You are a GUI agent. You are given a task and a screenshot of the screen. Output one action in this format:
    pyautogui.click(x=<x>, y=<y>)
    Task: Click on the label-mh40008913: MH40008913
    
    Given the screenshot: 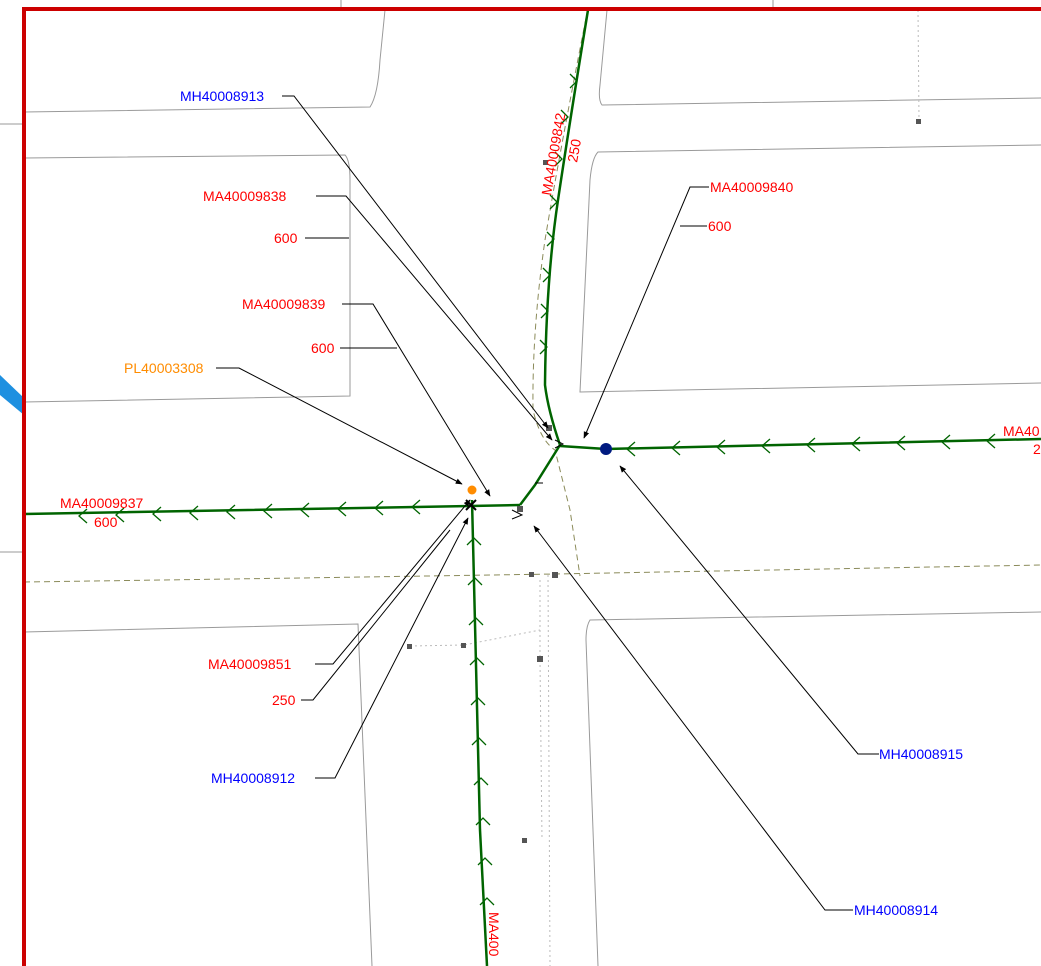 What is the action you would take?
    pyautogui.click(x=222, y=96)
    